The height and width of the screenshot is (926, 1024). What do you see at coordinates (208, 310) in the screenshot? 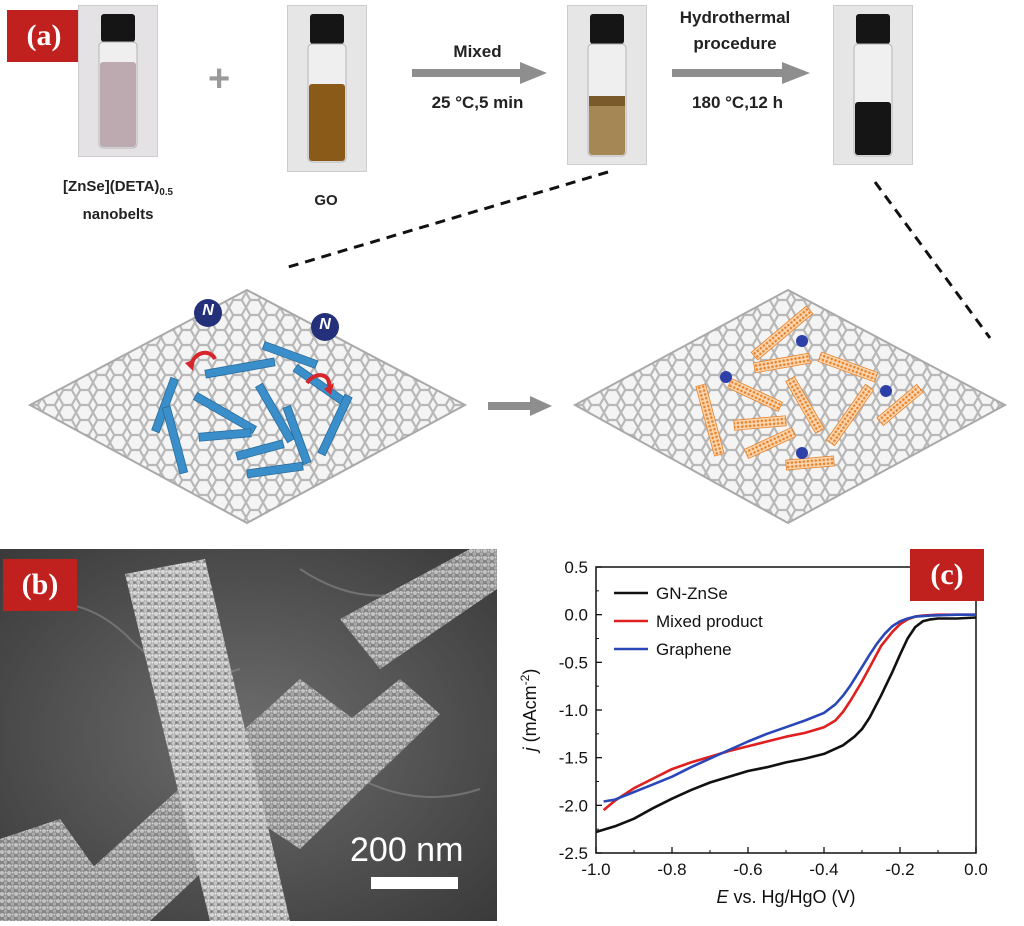
I see `n-label-left: N` at bounding box center [208, 310].